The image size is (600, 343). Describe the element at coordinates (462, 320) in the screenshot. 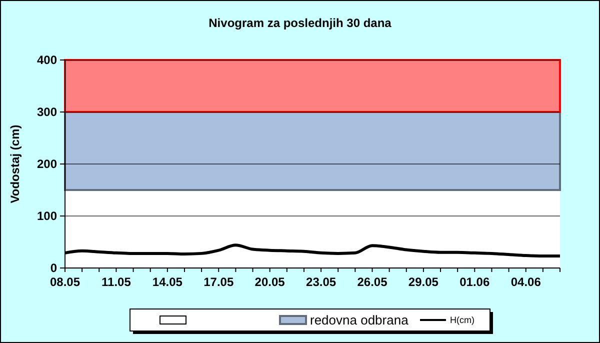

I see `legend-label: H(cm)` at that location.